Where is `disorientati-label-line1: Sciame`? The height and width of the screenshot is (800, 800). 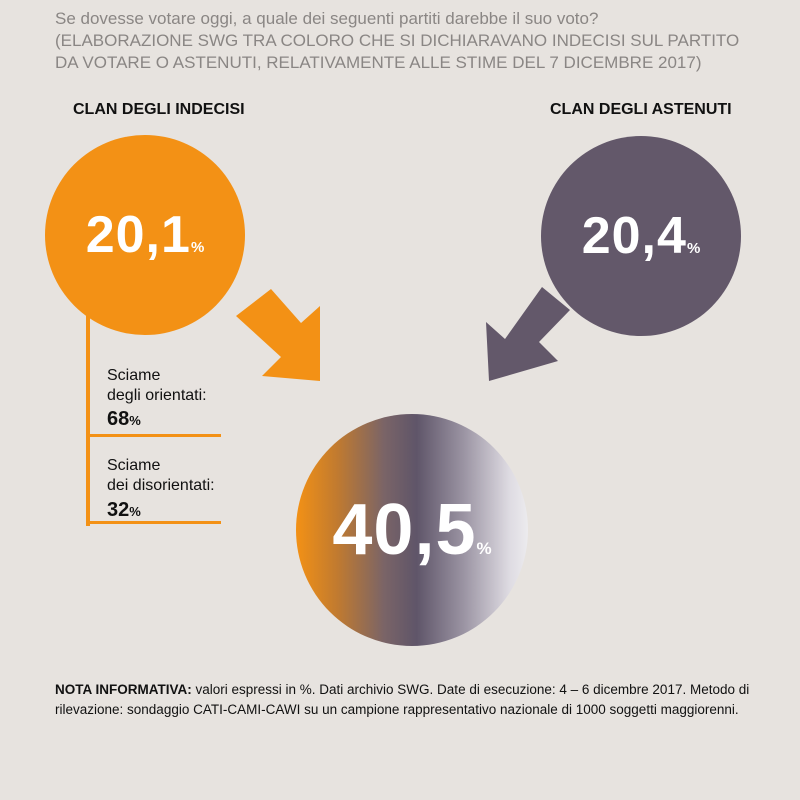 disorientati-label-line1: Sciame is located at coordinates (134, 465).